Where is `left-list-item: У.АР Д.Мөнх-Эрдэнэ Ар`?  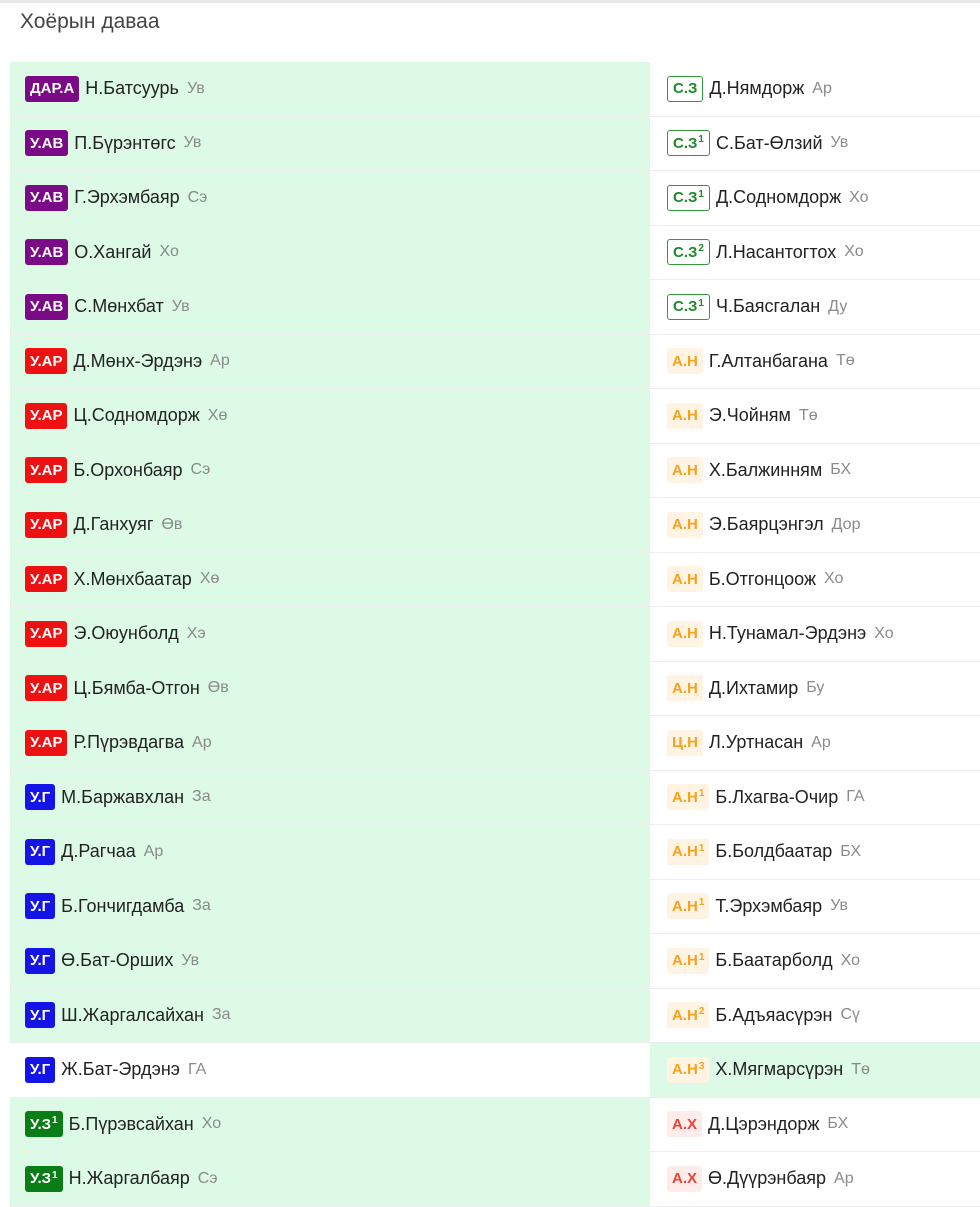 left-list-item: У.АР Д.Мөнх-Эрдэнэ Ар is located at coordinates (330, 361).